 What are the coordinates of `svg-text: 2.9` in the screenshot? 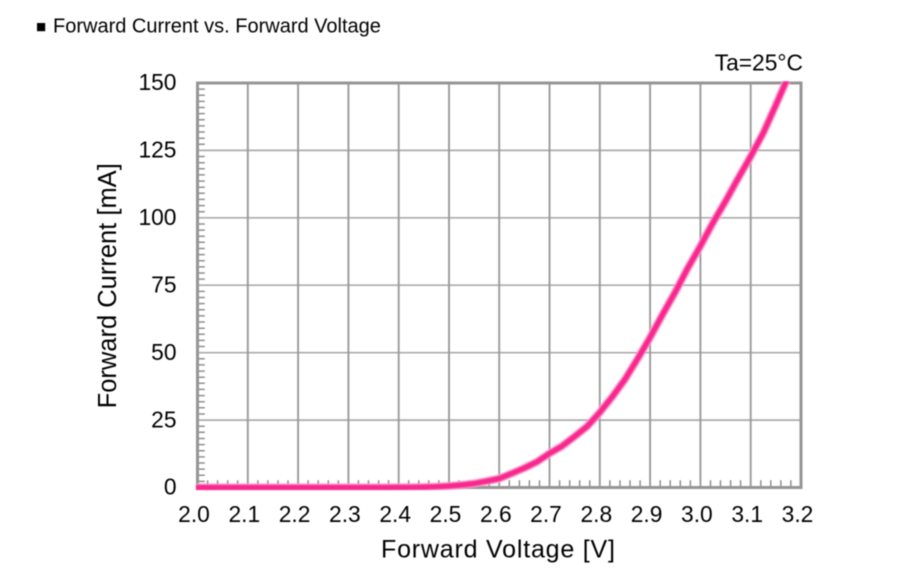 It's located at (647, 514).